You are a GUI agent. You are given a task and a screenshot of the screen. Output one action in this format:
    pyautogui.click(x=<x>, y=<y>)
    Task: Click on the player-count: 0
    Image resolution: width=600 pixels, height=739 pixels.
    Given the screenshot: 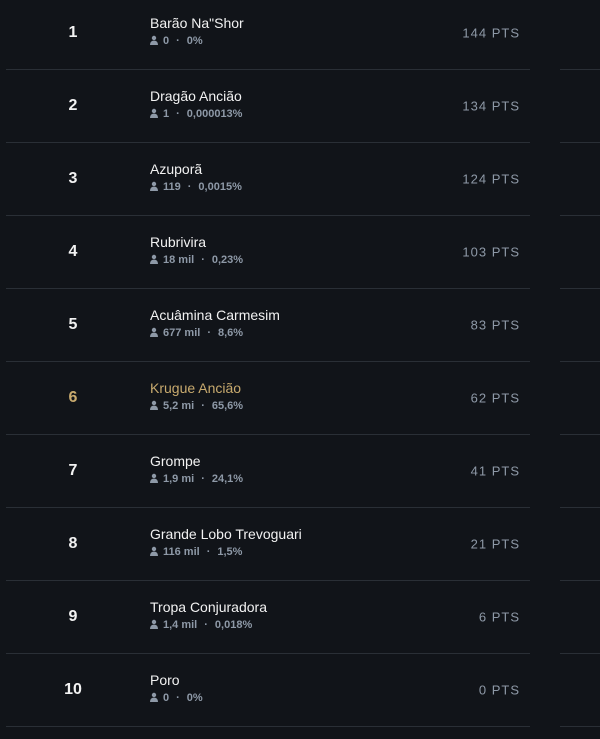 What is the action you would take?
    pyautogui.click(x=166, y=41)
    